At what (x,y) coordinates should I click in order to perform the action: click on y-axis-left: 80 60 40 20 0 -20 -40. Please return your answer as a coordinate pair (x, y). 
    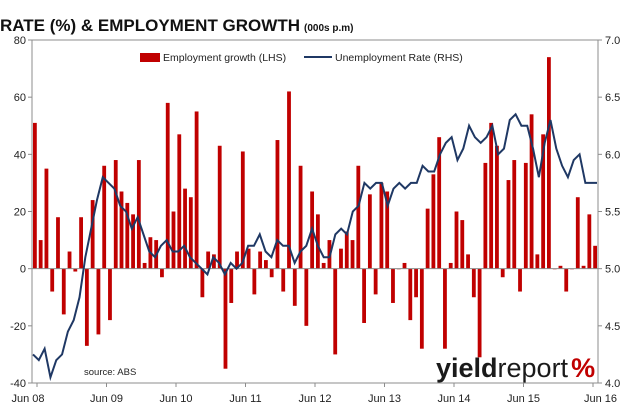
    Looking at the image, I should click on (21, 212).